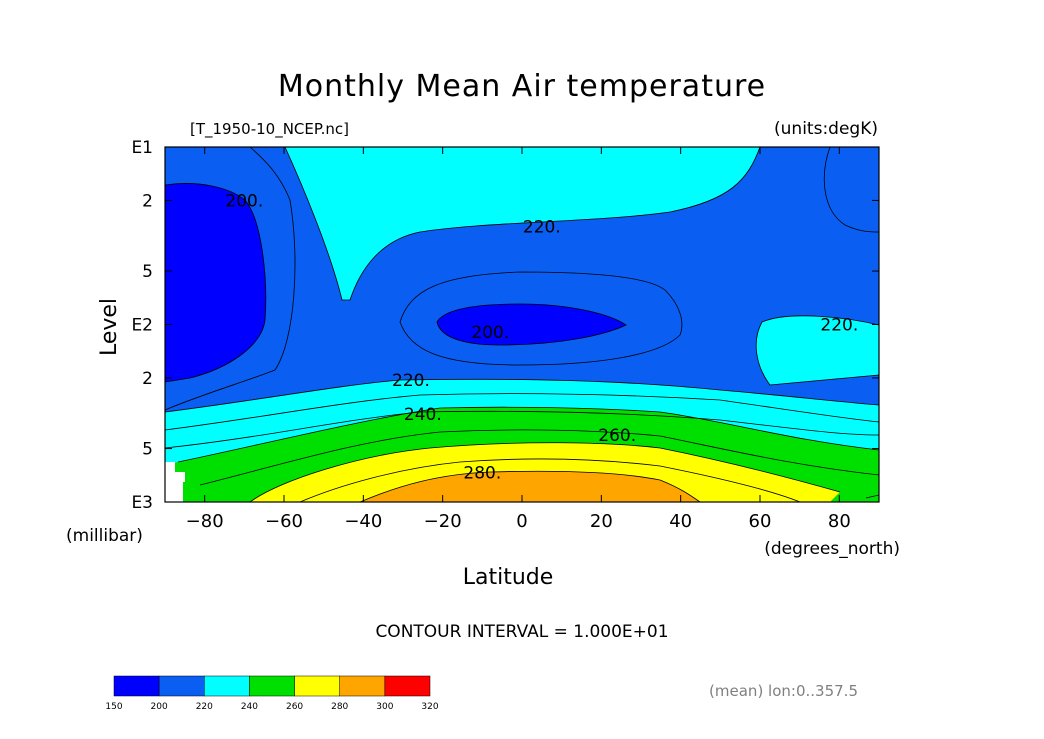 Image resolution: width=1044 pixels, height=739 pixels. Describe the element at coordinates (521, 521) in the screenshot. I see `x-tick-label: 0` at that location.